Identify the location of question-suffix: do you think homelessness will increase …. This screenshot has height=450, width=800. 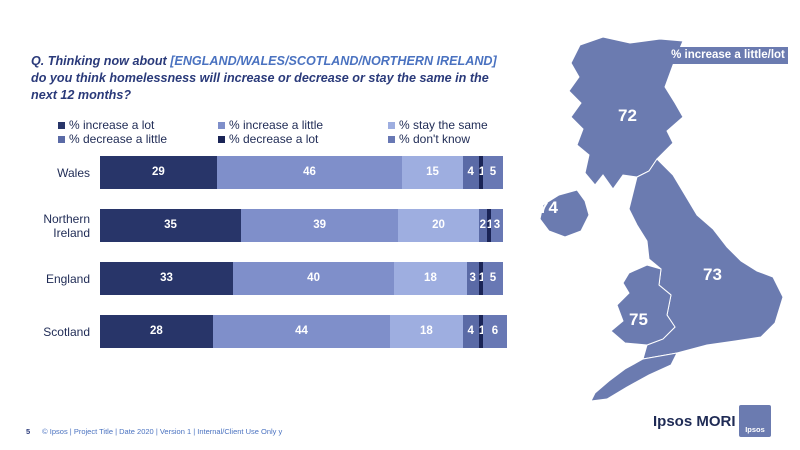
(260, 86).